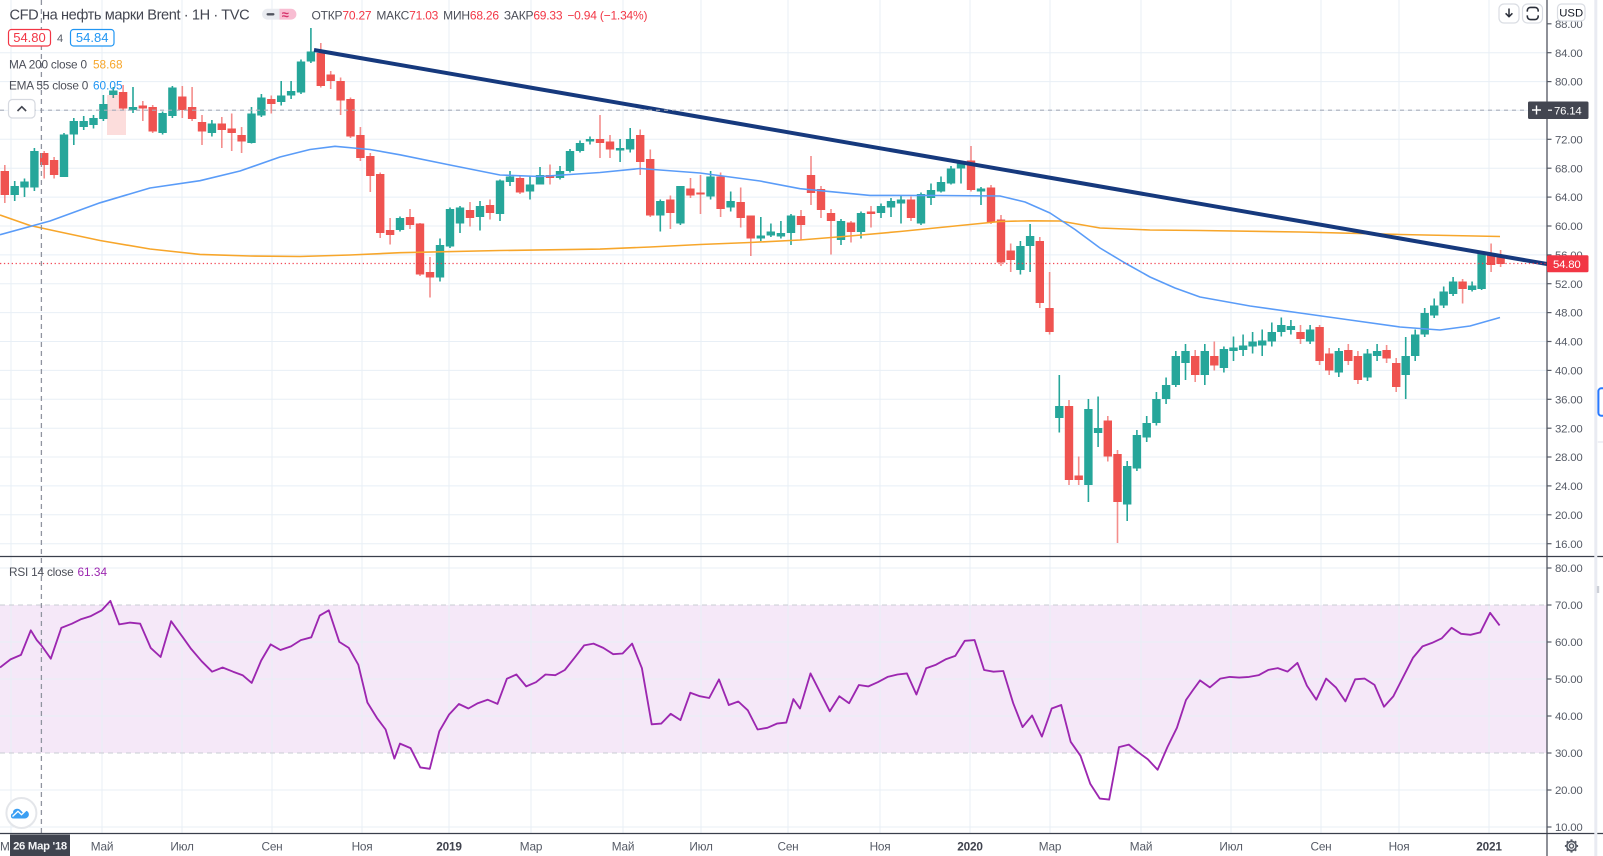 Image resolution: width=1603 pixels, height=856 pixels. Describe the element at coordinates (1569, 54) in the screenshot. I see `svg-text: 84.00` at that location.